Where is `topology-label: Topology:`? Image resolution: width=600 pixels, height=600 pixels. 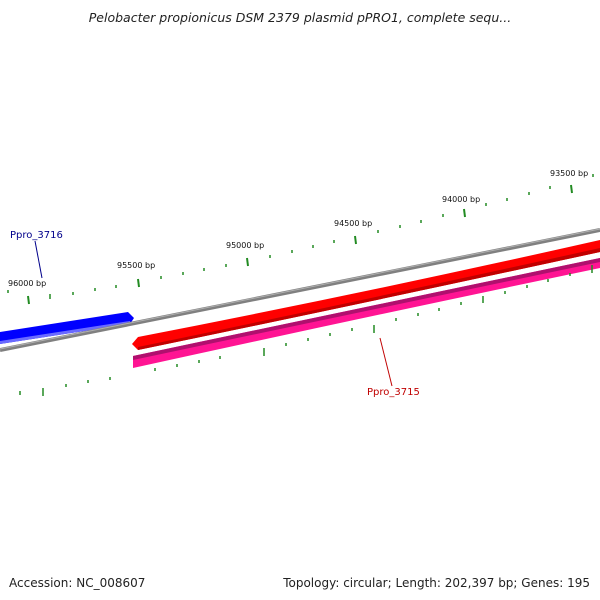 topology-label: Topology: is located at coordinates (311, 583).